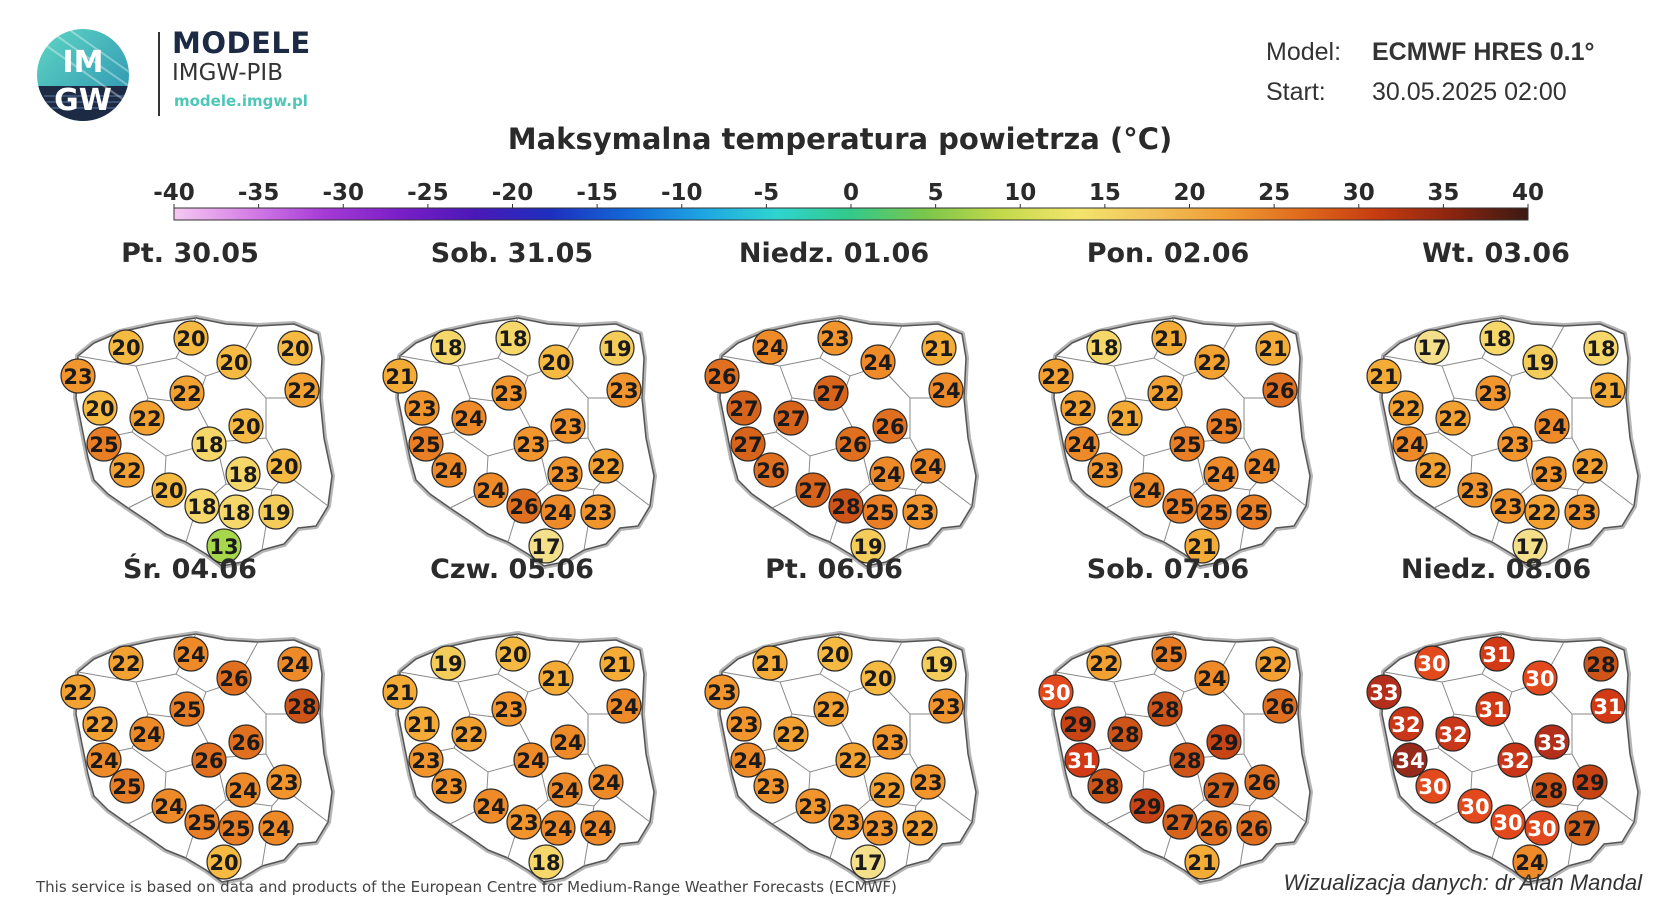 The width and height of the screenshot is (1680, 900). Describe the element at coordinates (241, 101) in the screenshot. I see `brand-url-link: modele.imgw.pl` at that location.